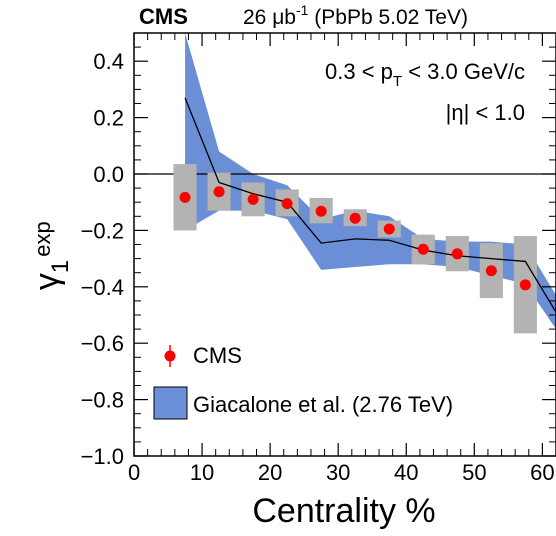 The width and height of the screenshot is (556, 536). I want to click on y-tick-label-1: −0.8, so click(102, 400).